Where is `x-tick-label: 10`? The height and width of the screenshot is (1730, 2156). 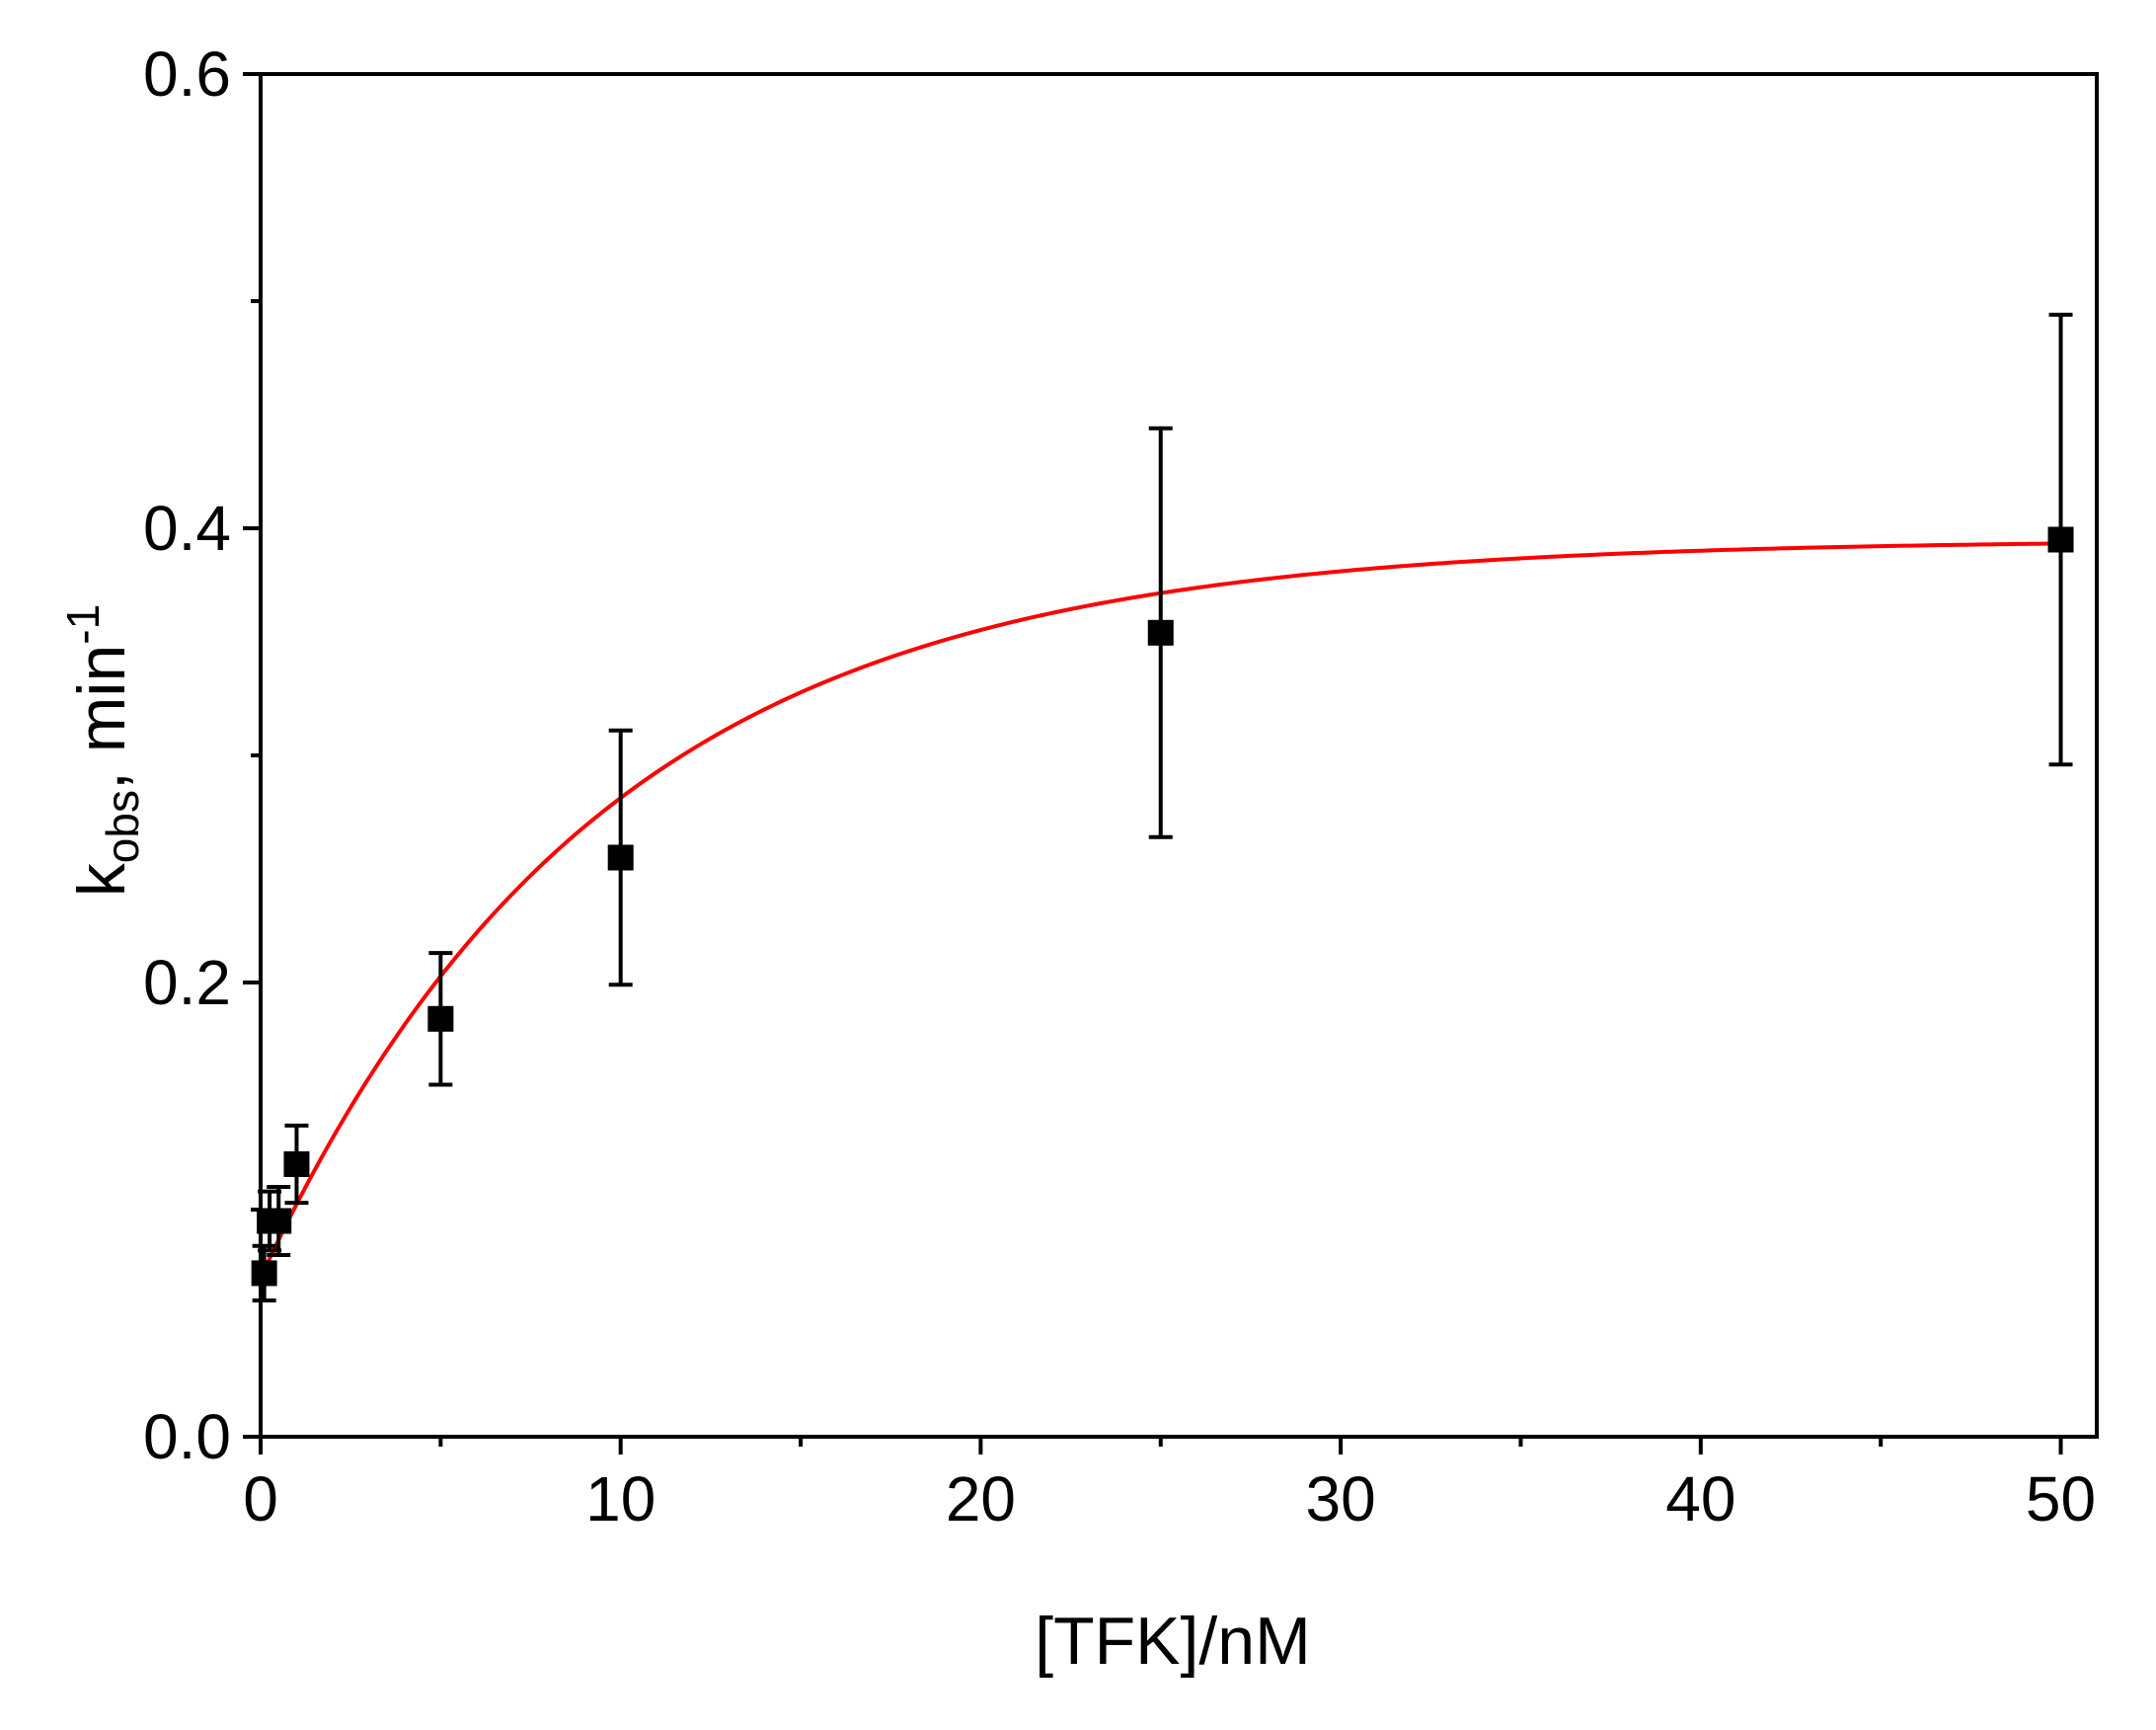
x-tick-label: 10 is located at coordinates (620, 1498).